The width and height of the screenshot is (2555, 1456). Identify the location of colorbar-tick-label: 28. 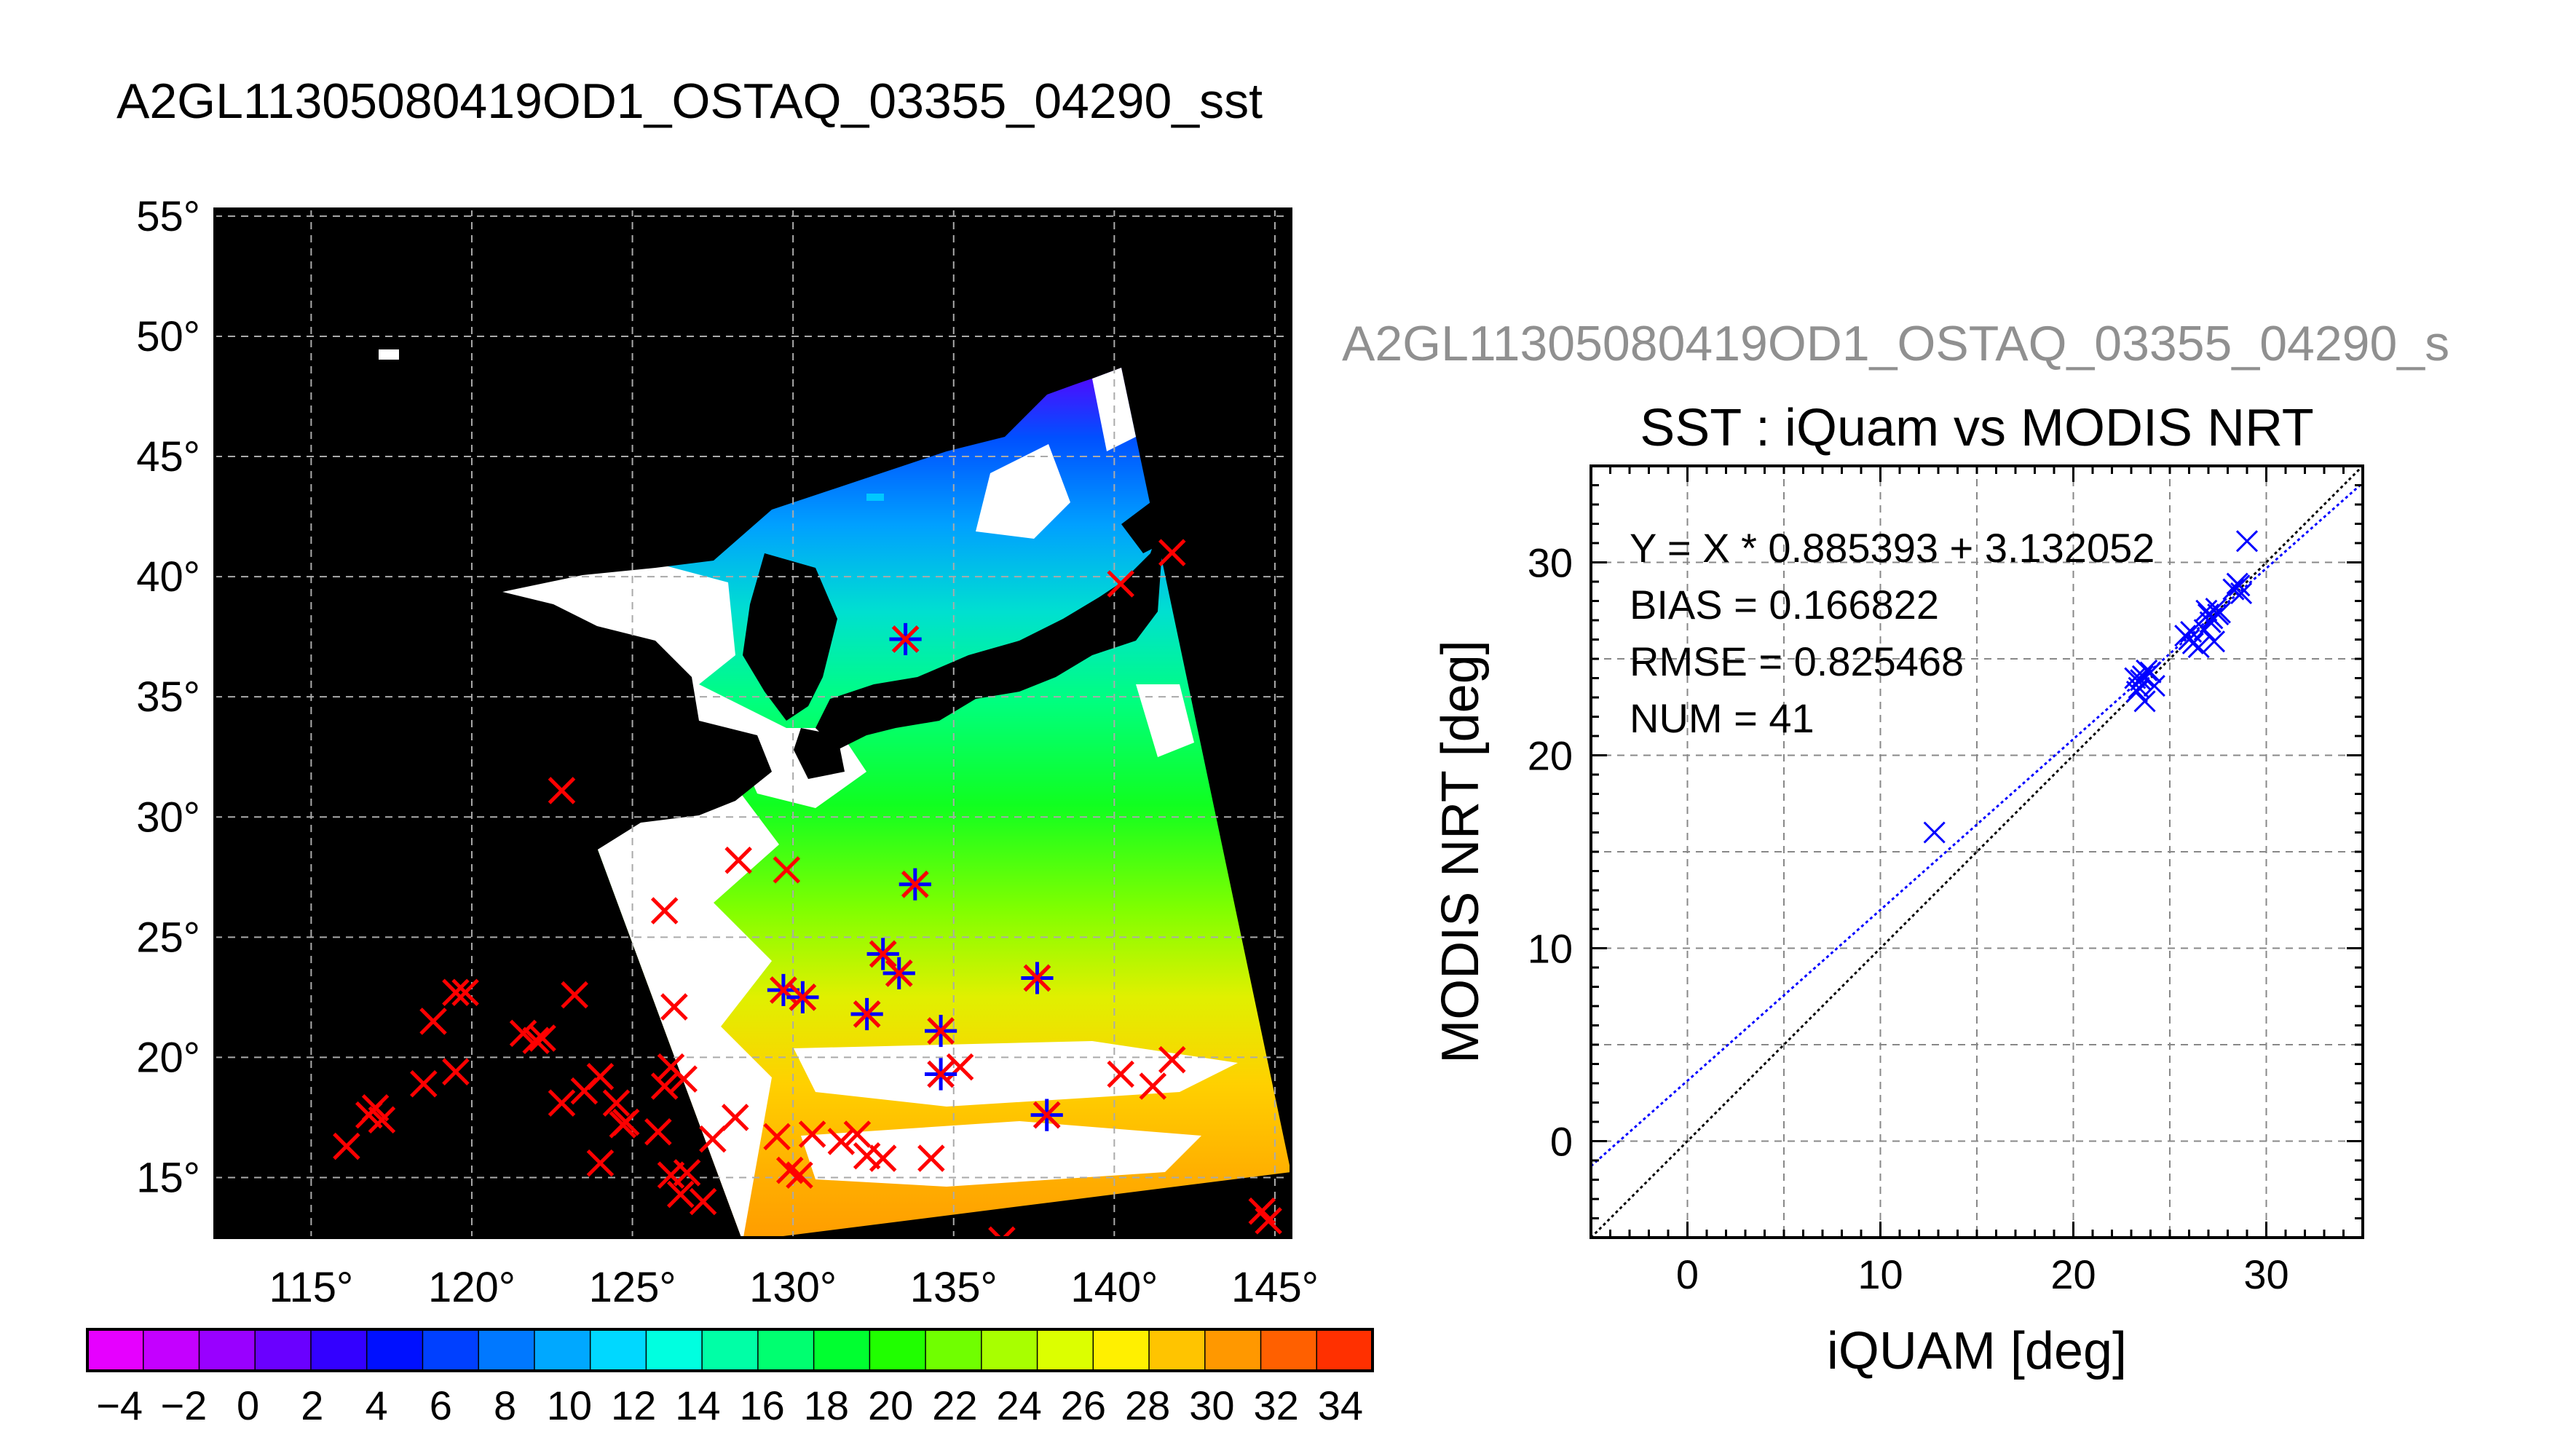
(1147, 1405).